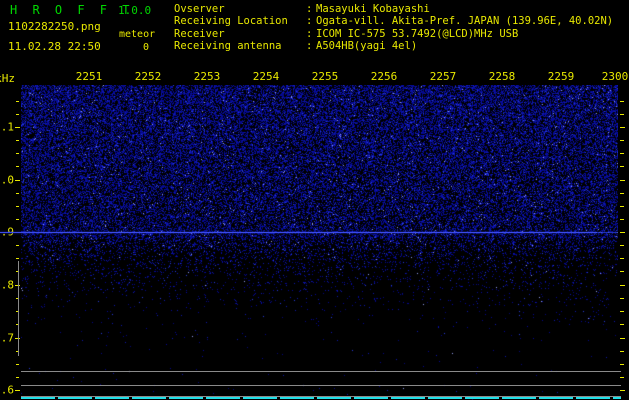 This screenshot has width=629, height=400. I want to click on time-axis-label: 2252, so click(148, 76).